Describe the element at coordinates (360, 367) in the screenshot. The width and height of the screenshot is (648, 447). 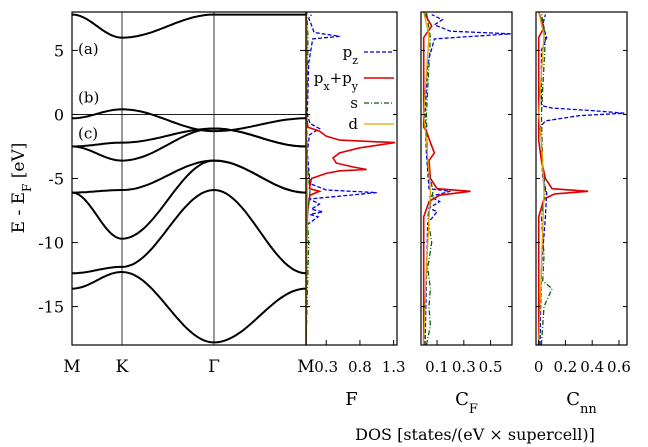
I see `dos-x-tick-label: 0.8` at that location.